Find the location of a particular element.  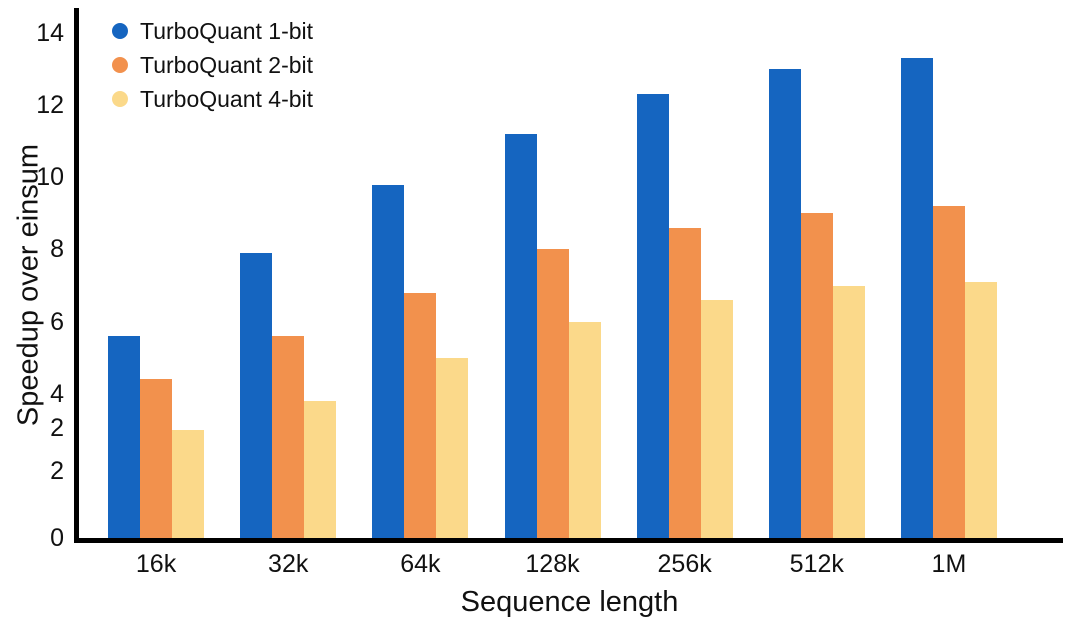

bar-turboquant-4-bit-64k is located at coordinates (452, 447).